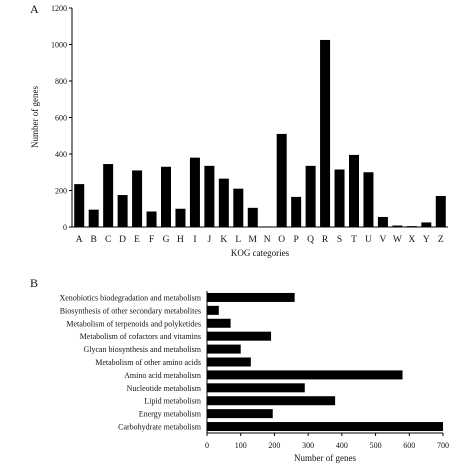 The height and width of the screenshot is (474, 474). Describe the element at coordinates (207, 445) in the screenshot. I see `panel-b-x-tick-label: 0` at that location.